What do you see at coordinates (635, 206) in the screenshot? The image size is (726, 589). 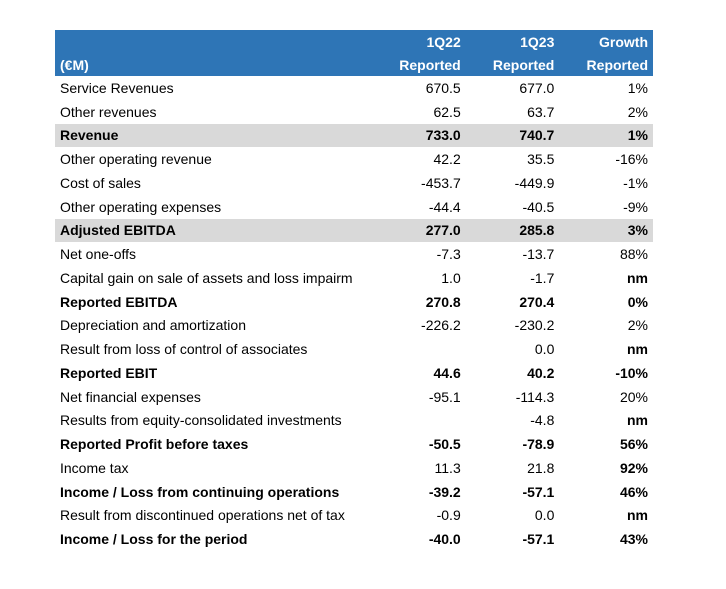 I see `value-growth: -9%` at bounding box center [635, 206].